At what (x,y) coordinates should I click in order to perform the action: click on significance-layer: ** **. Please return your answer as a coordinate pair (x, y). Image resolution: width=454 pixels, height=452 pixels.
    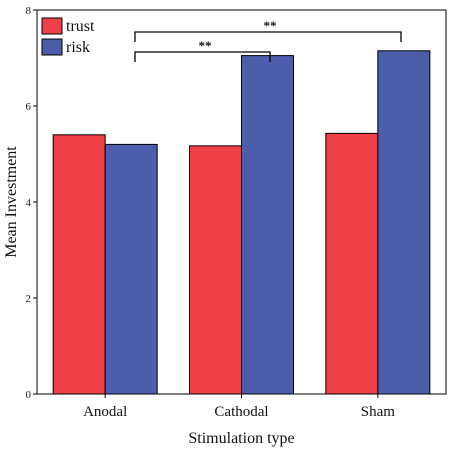
    Looking at the image, I should click on (268, 40).